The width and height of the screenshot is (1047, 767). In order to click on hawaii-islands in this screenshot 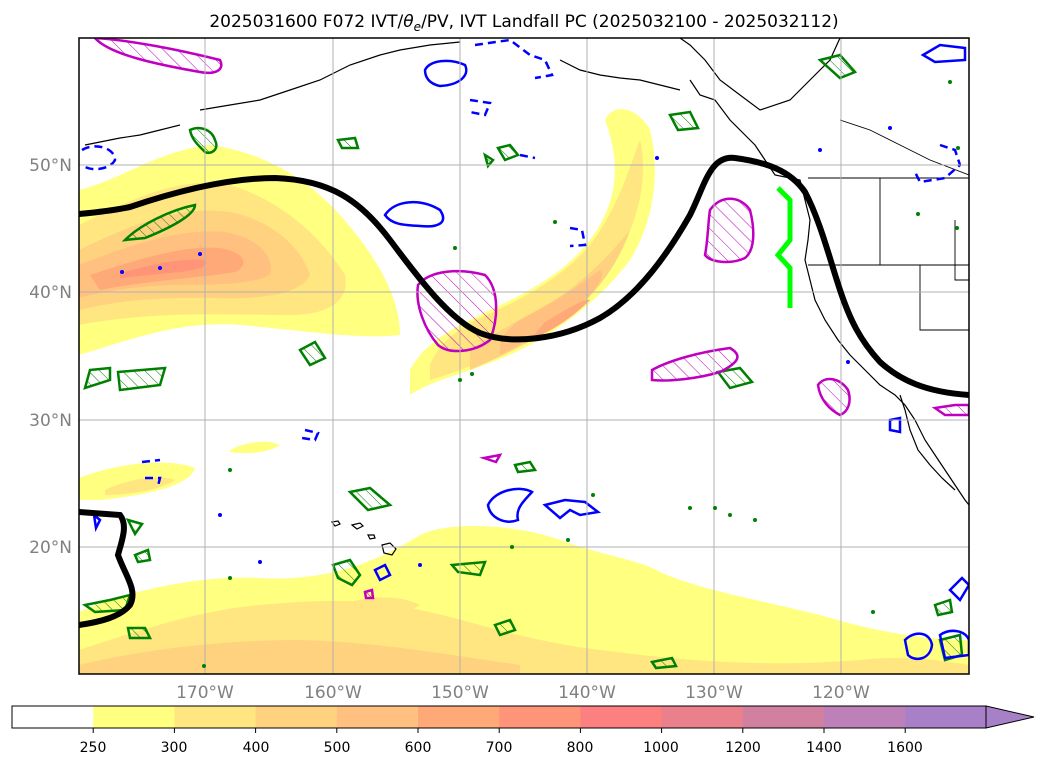, I will do `click(363, 538)`.